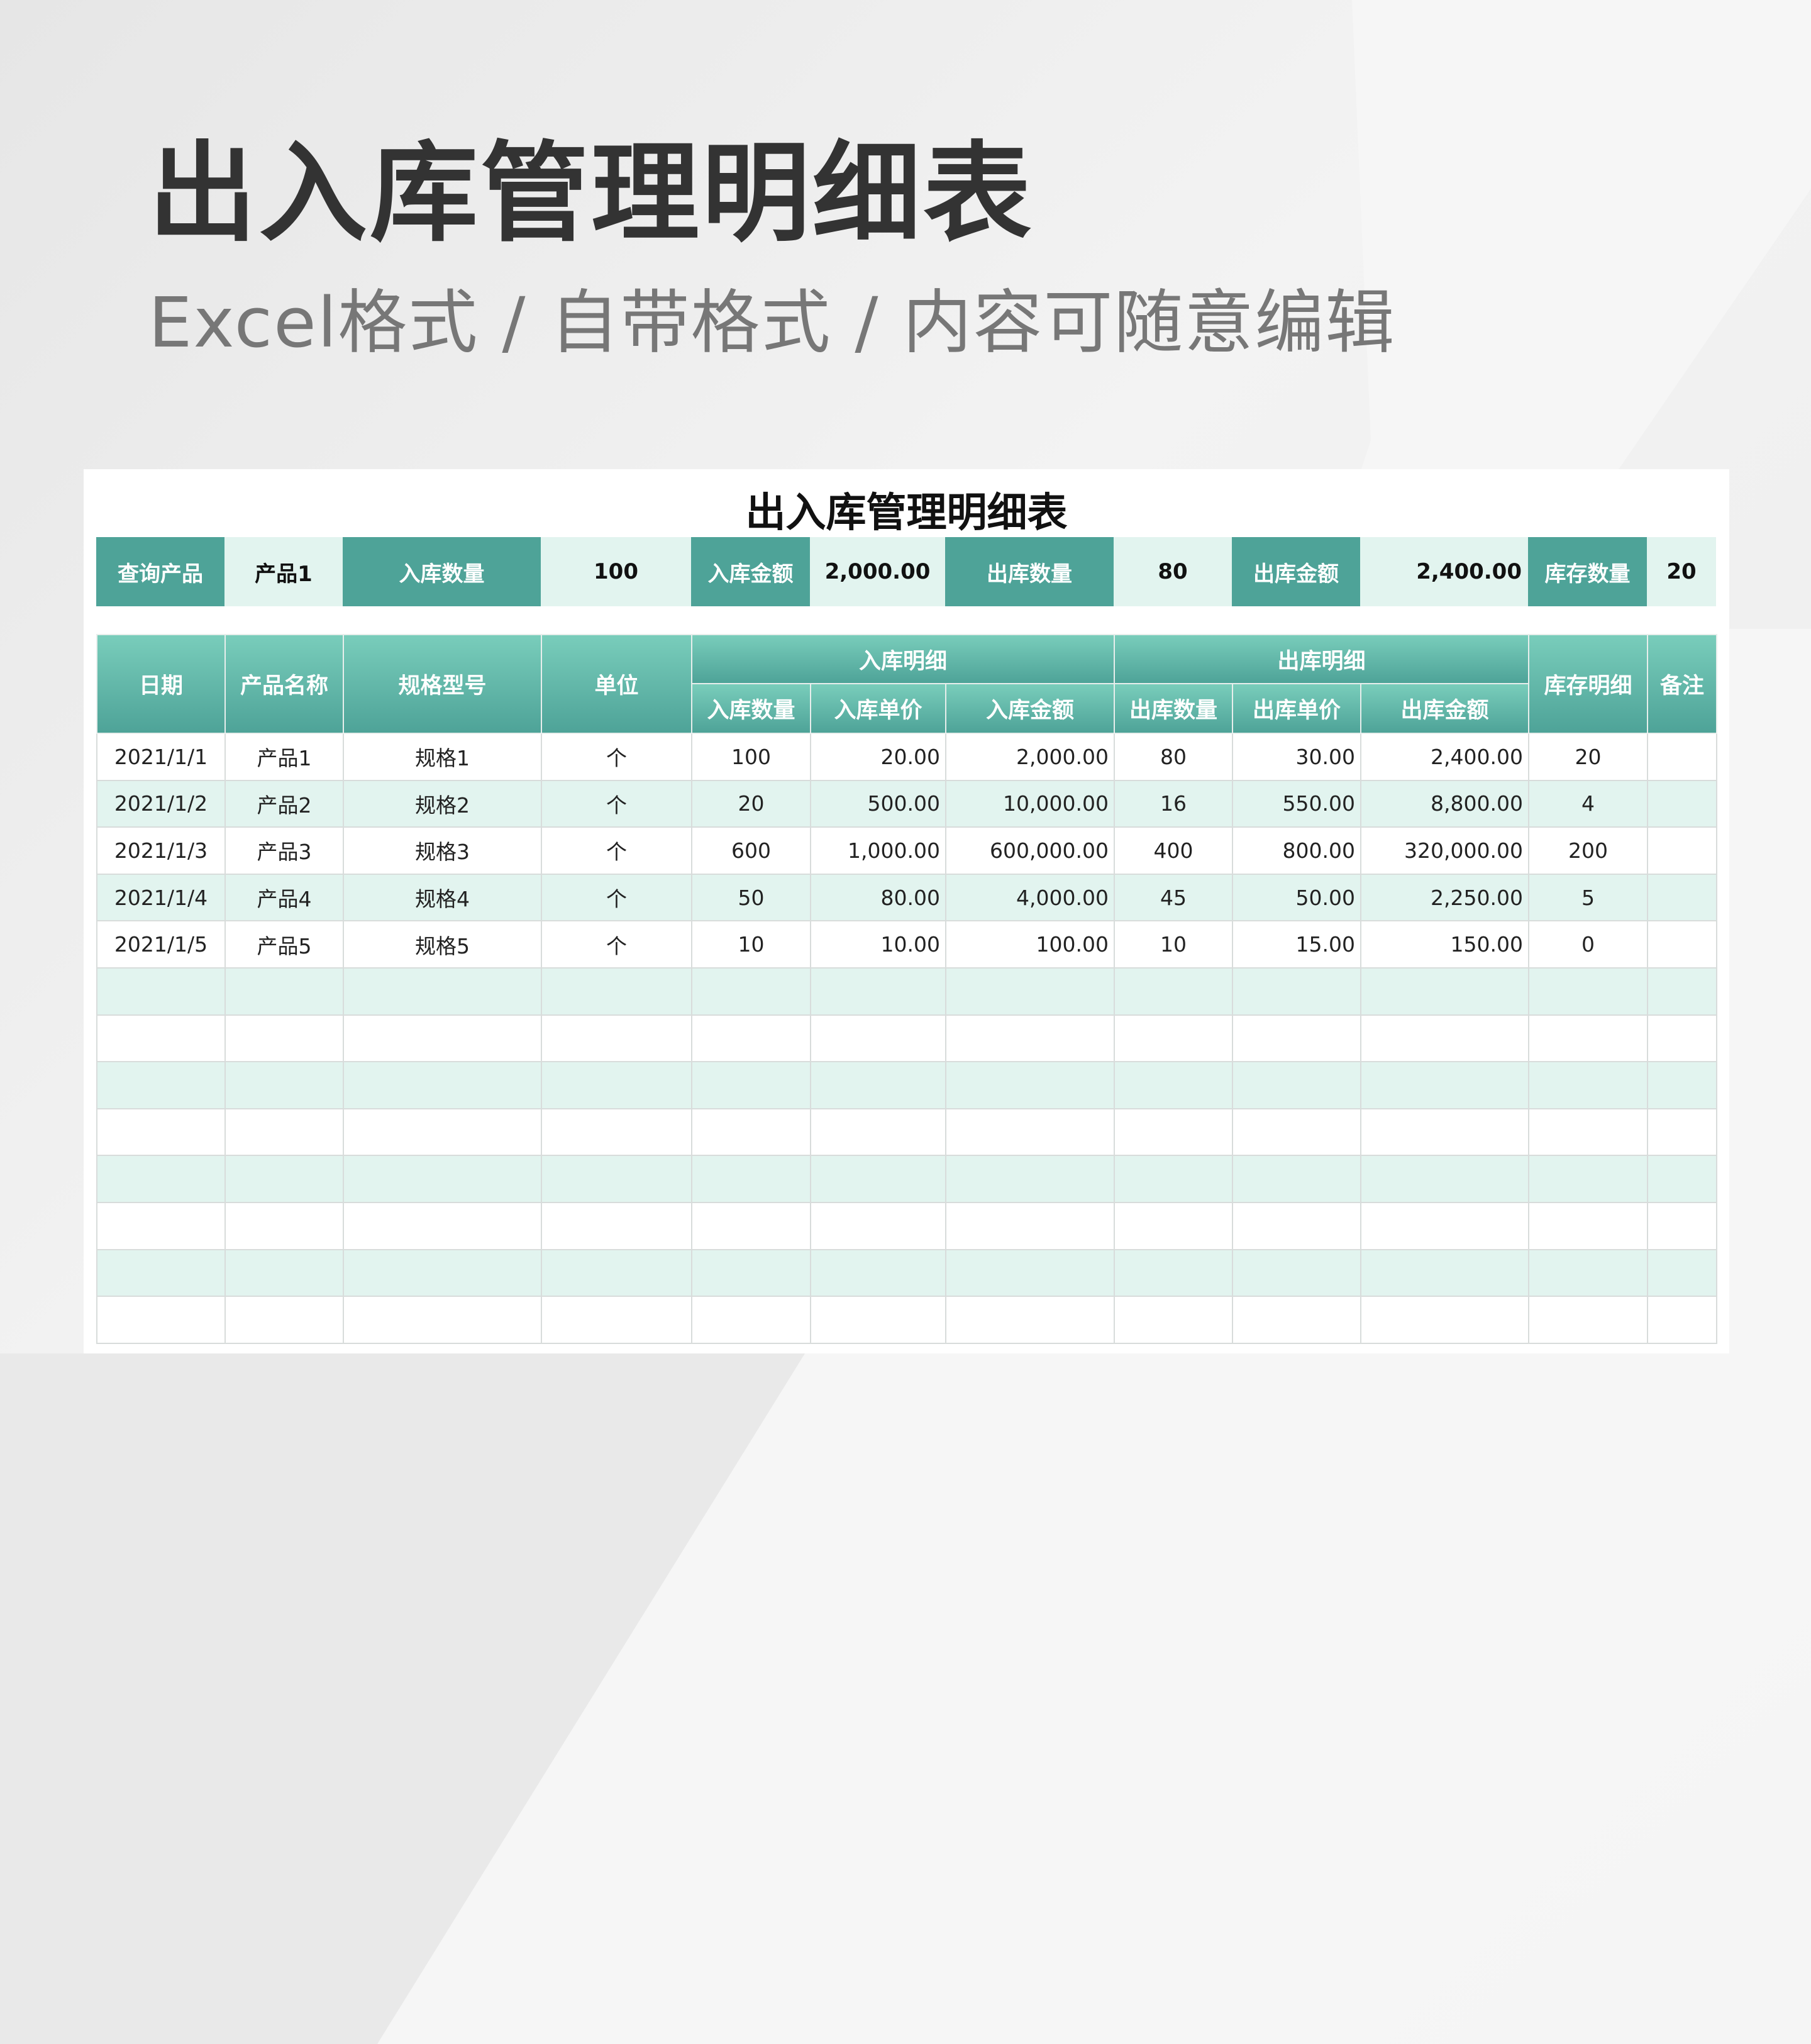 This screenshot has width=1811, height=2044. Describe the element at coordinates (878, 945) in the screenshot. I see `table-cell: 10.00` at that location.